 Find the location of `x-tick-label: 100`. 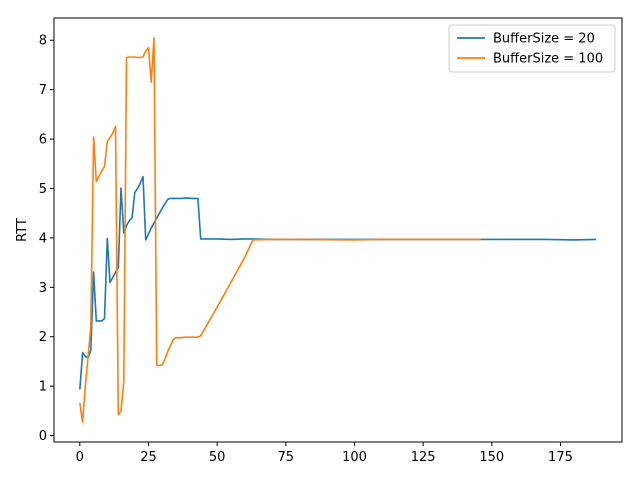

x-tick-label: 100 is located at coordinates (354, 457).